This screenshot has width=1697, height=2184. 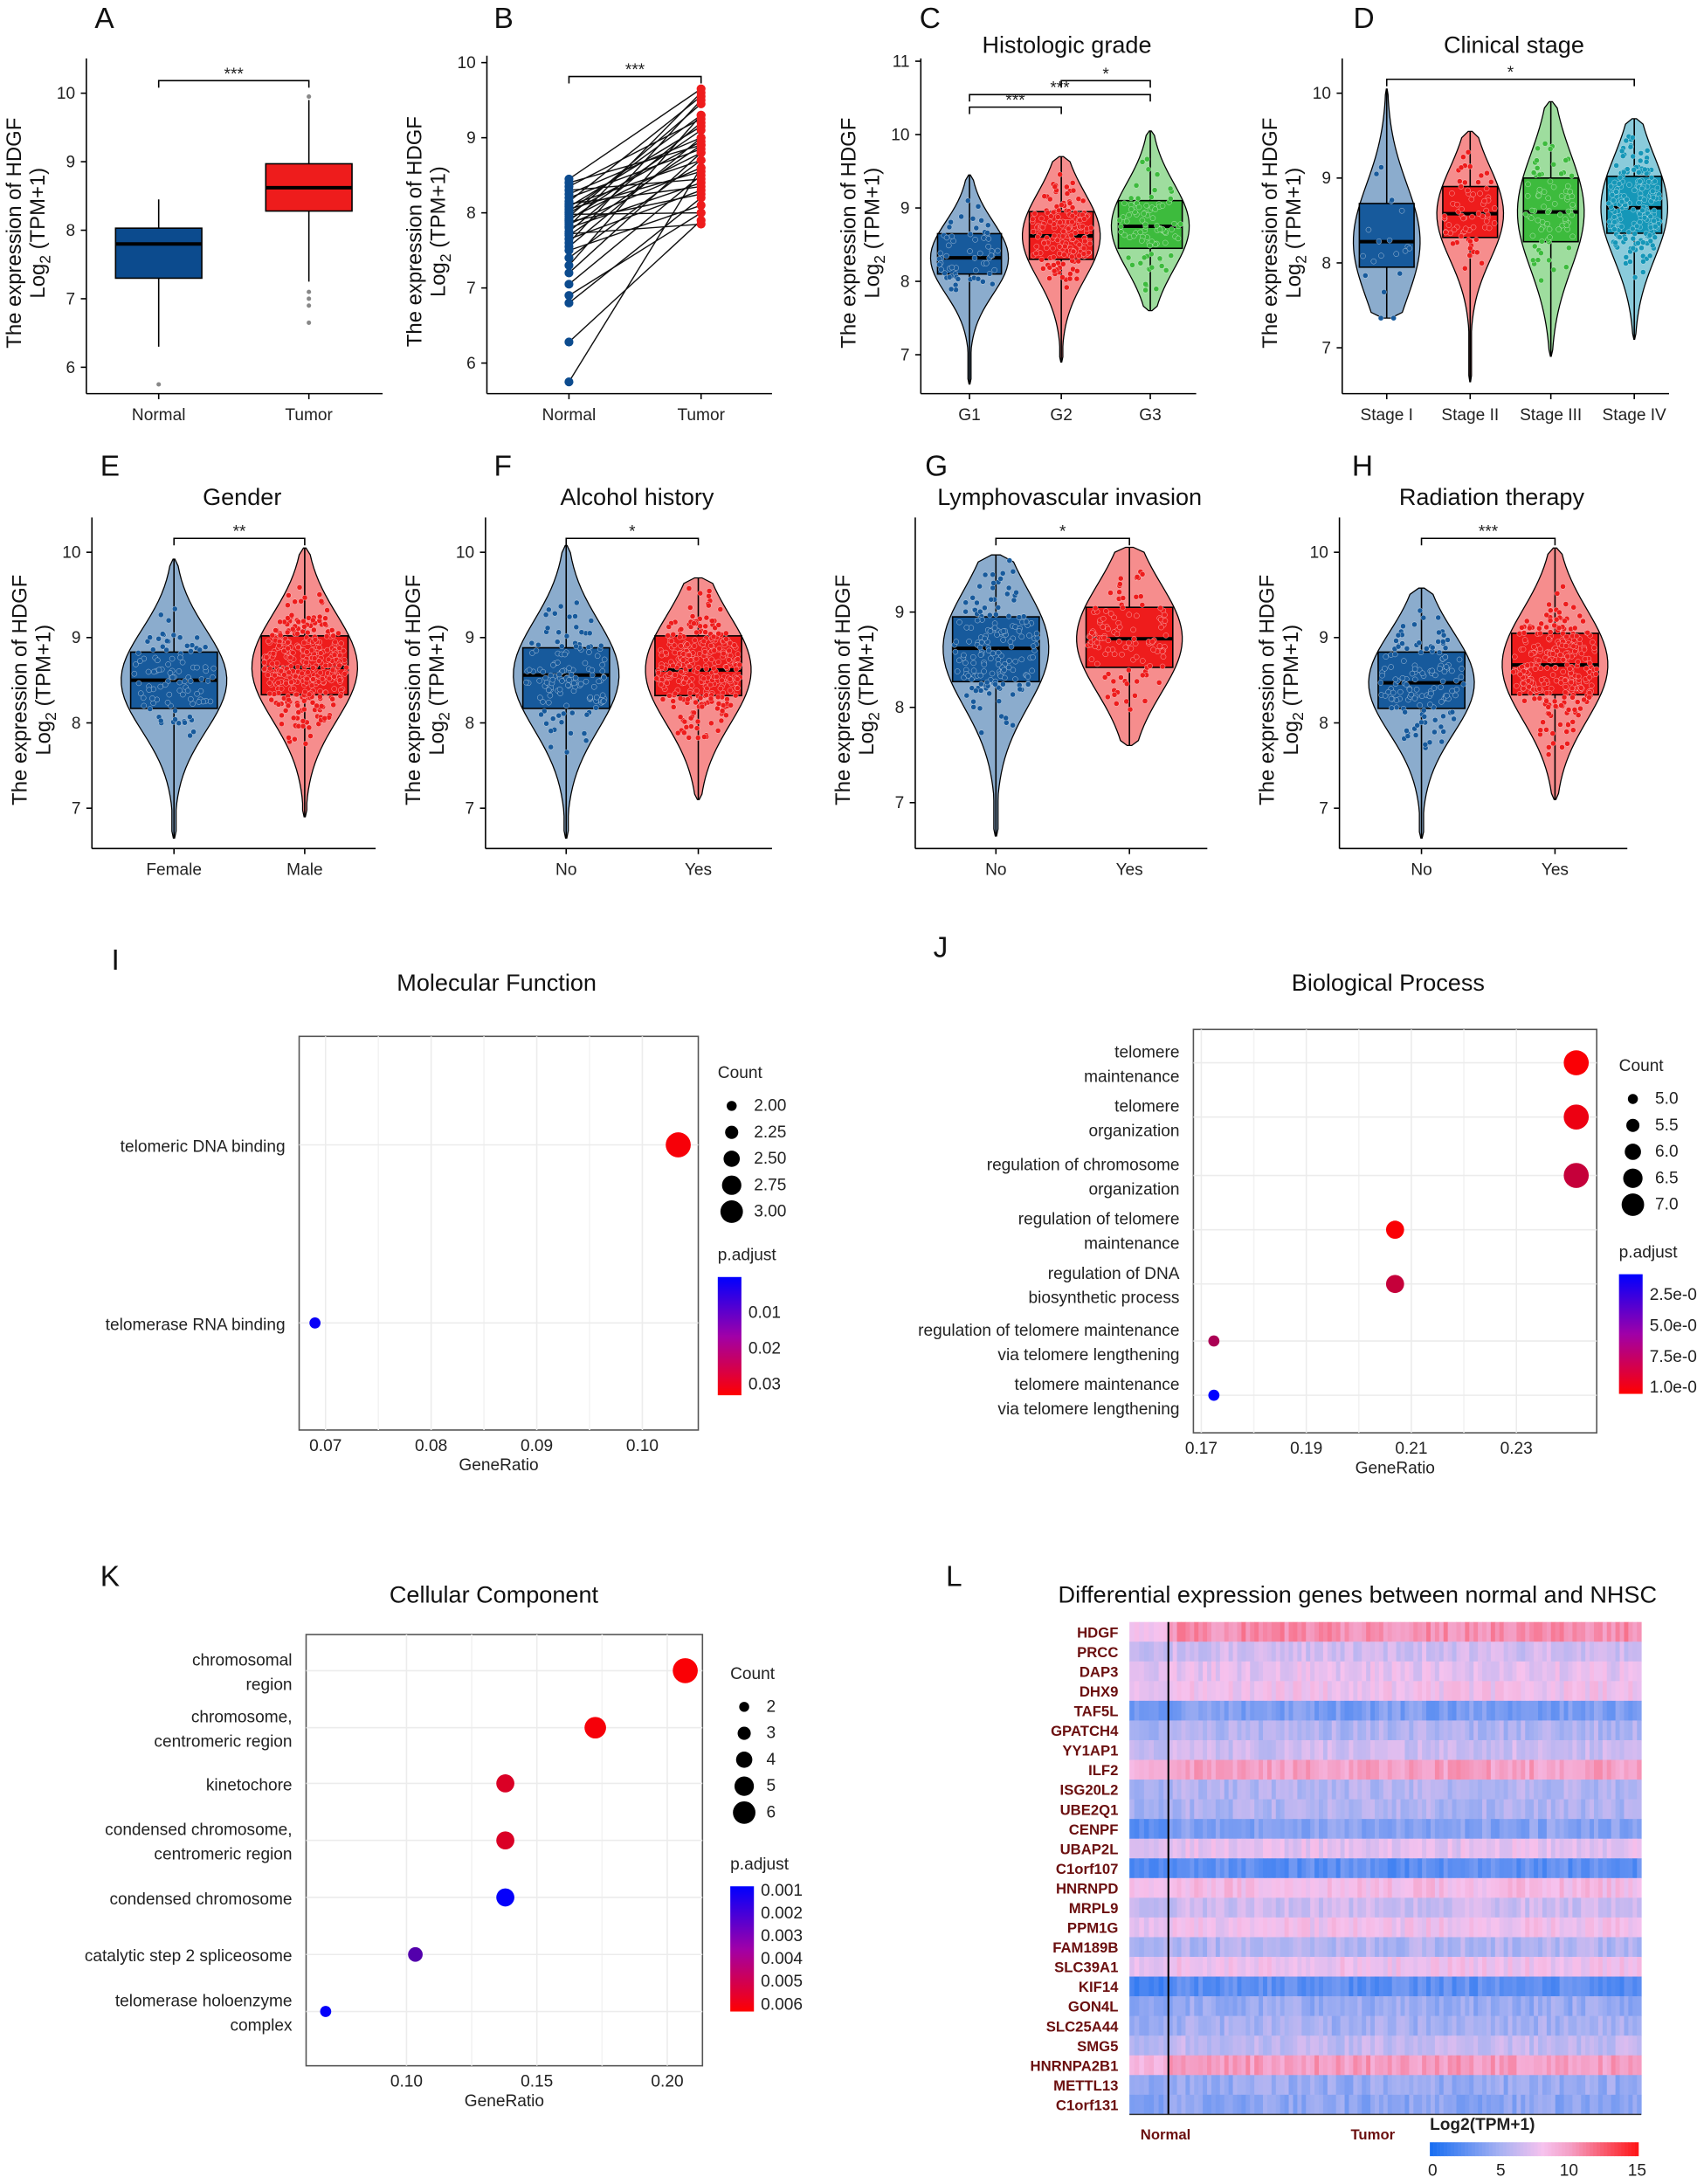 I want to click on x-tick-label: G3, so click(x=1150, y=415).